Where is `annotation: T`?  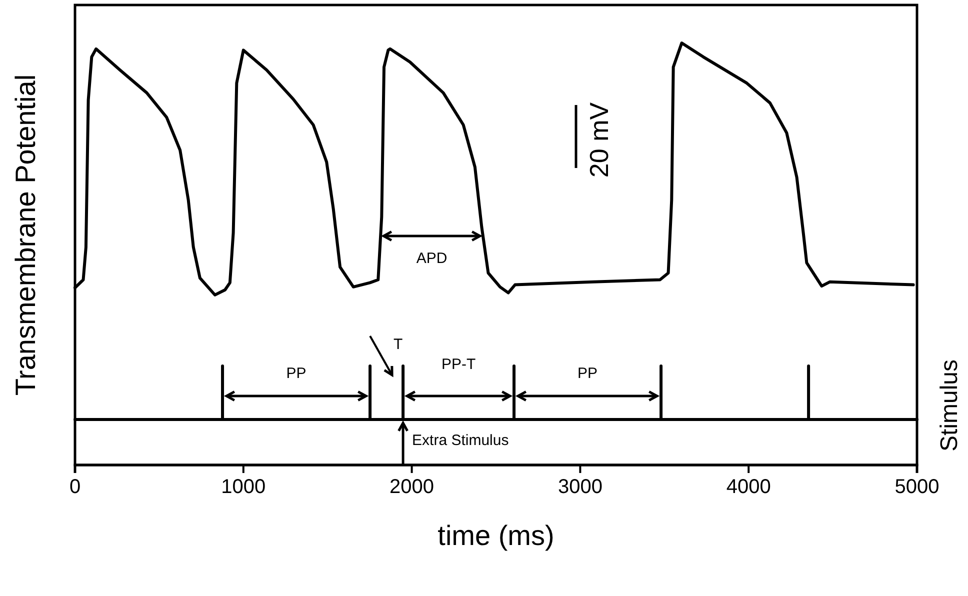
annotation: T is located at coordinates (398, 344).